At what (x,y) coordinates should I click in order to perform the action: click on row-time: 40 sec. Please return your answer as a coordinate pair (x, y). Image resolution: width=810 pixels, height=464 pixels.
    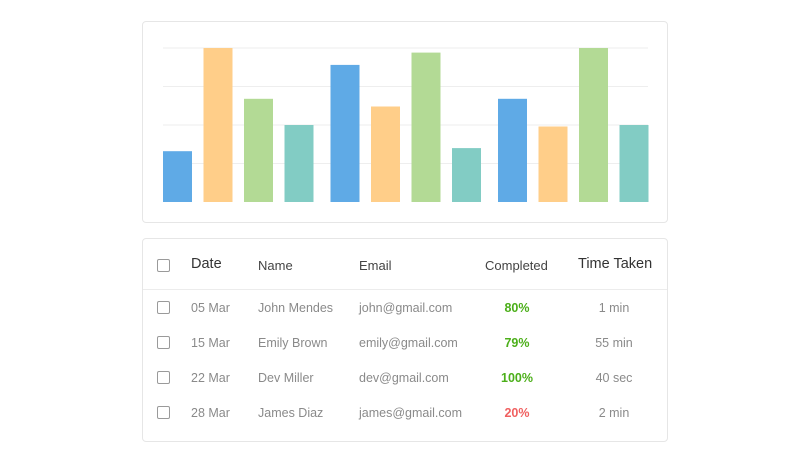
    Looking at the image, I should click on (614, 378).